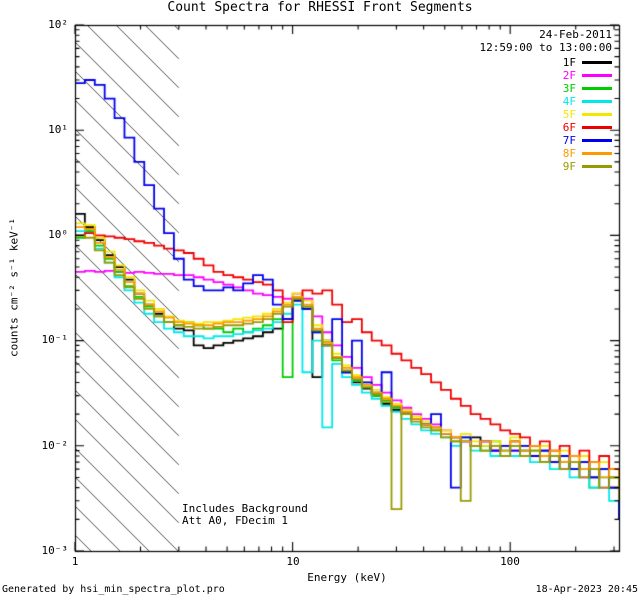 The height and width of the screenshot is (600, 640). I want to click on background-note: Includes Background, so click(245, 508).